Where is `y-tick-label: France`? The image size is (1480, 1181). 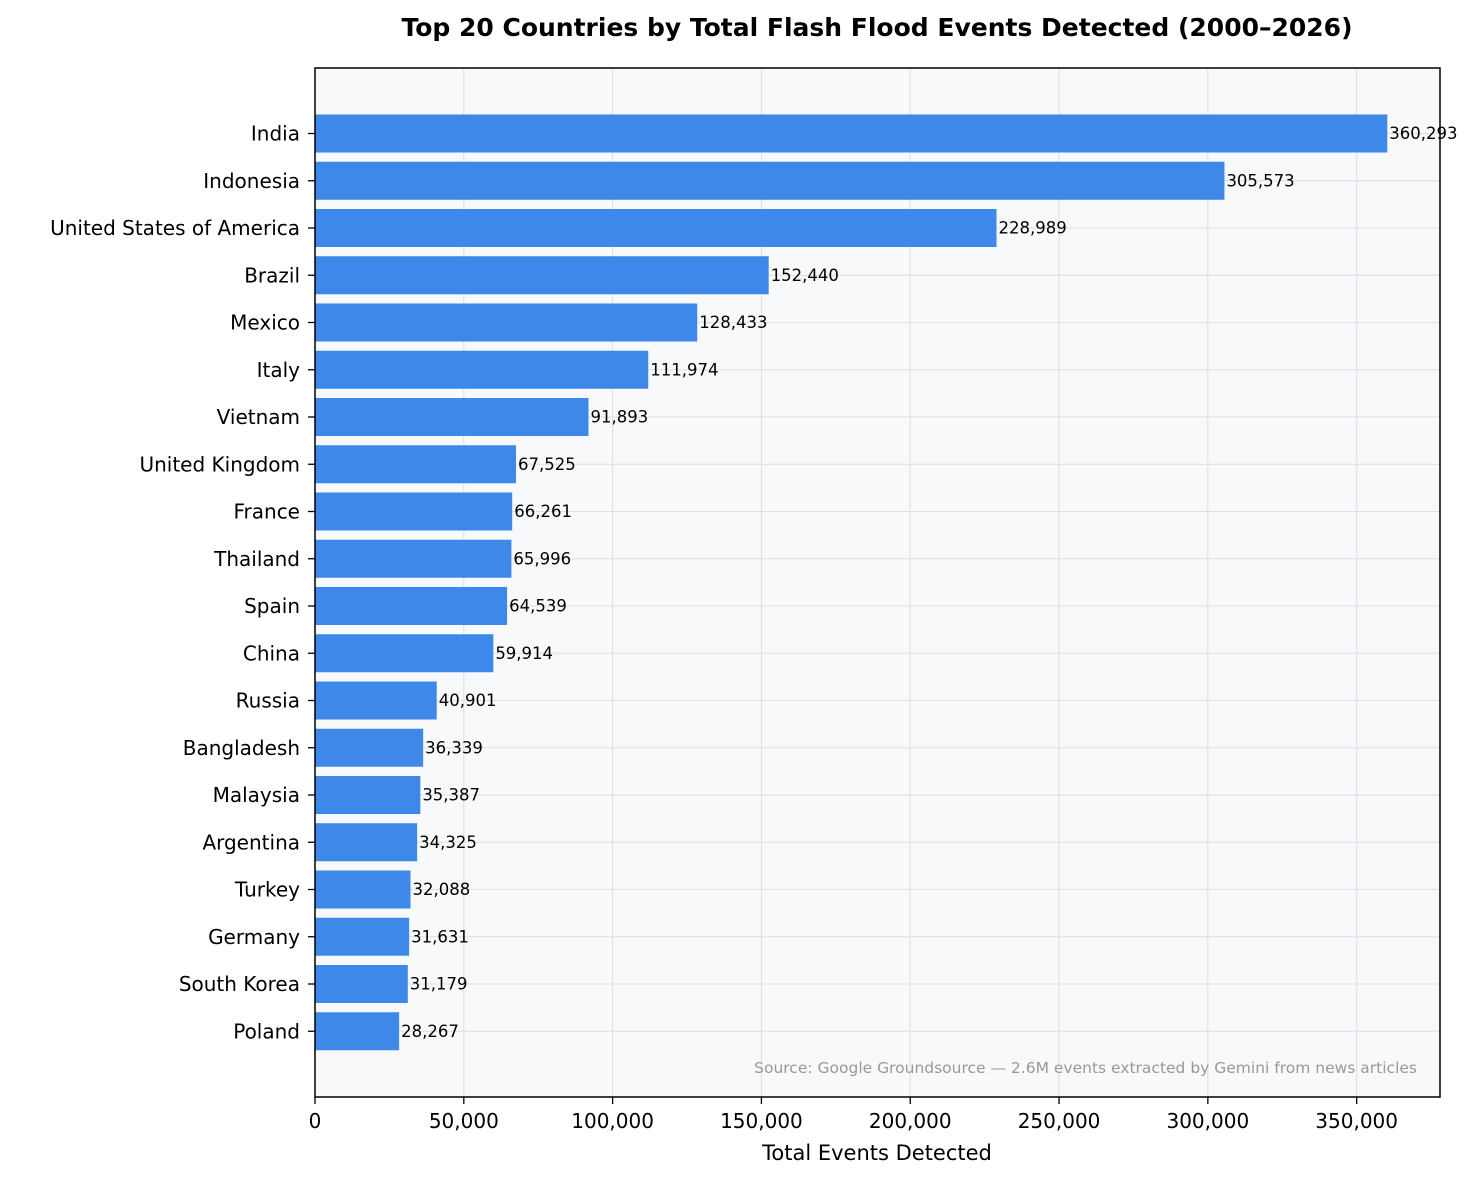 y-tick-label: France is located at coordinates (266, 512).